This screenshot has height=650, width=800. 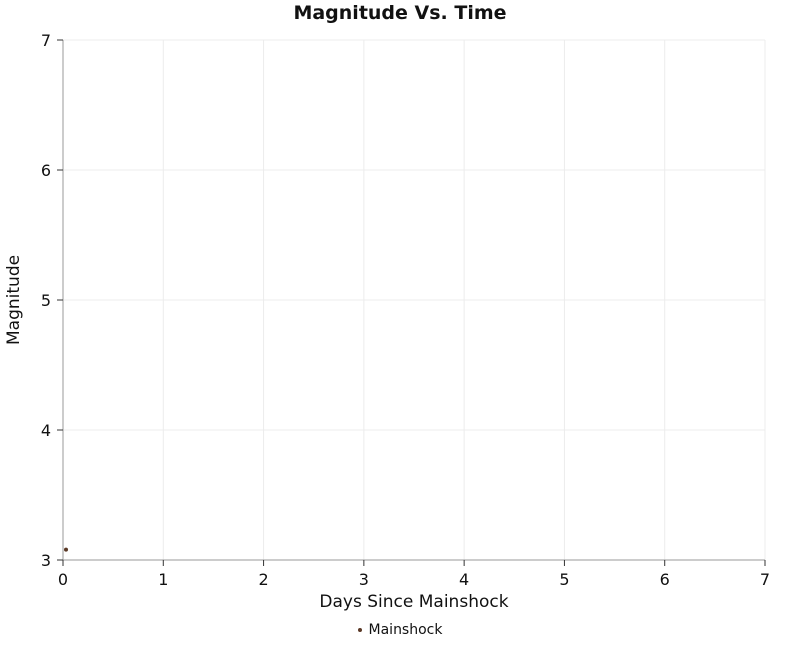 I want to click on x-tick-label: 6, so click(x=665, y=579).